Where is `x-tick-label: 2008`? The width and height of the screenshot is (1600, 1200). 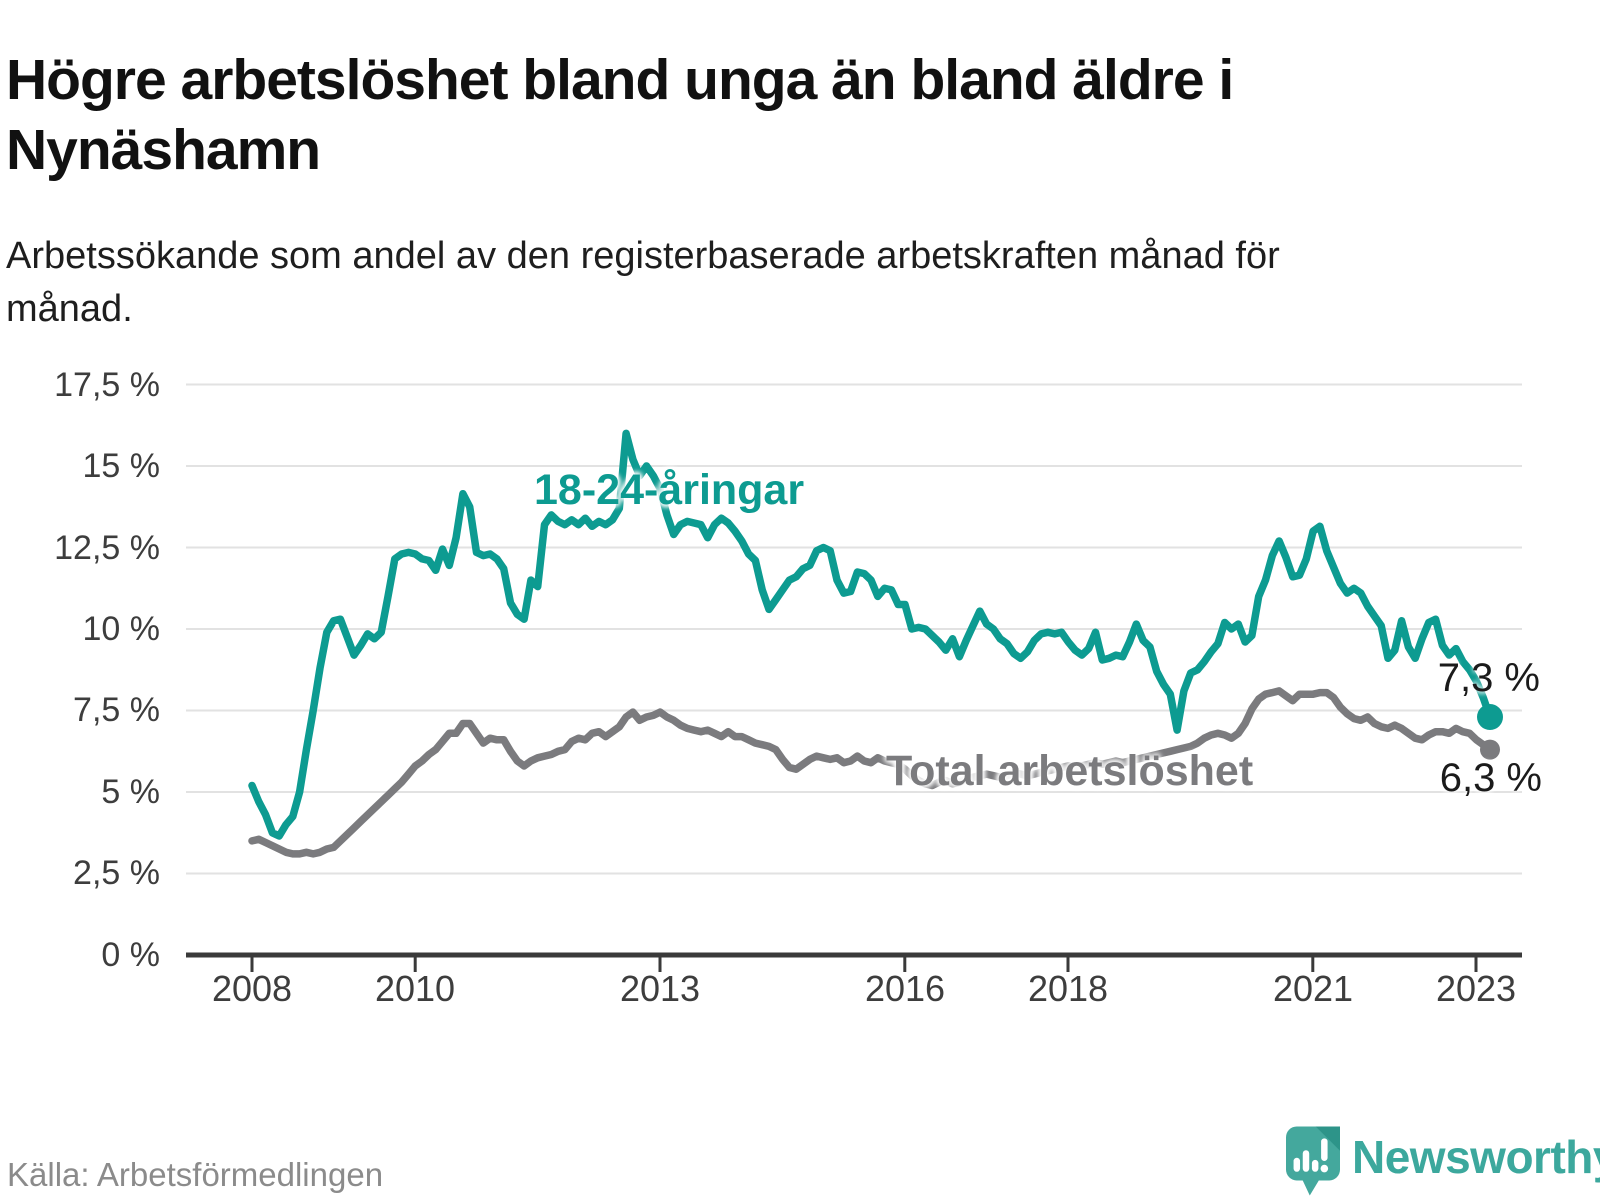 x-tick-label: 2008 is located at coordinates (252, 988).